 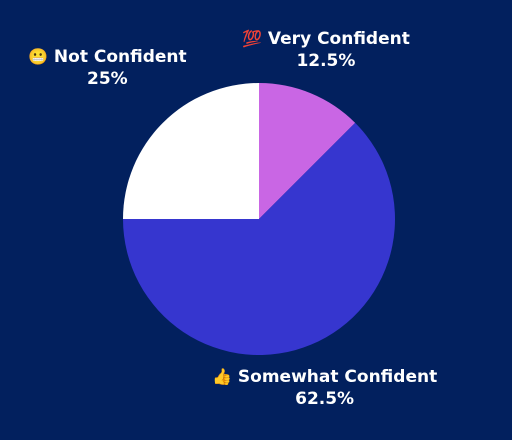 What do you see at coordinates (337, 377) in the screenshot?
I see `slice-name: Somewhat Confident` at bounding box center [337, 377].